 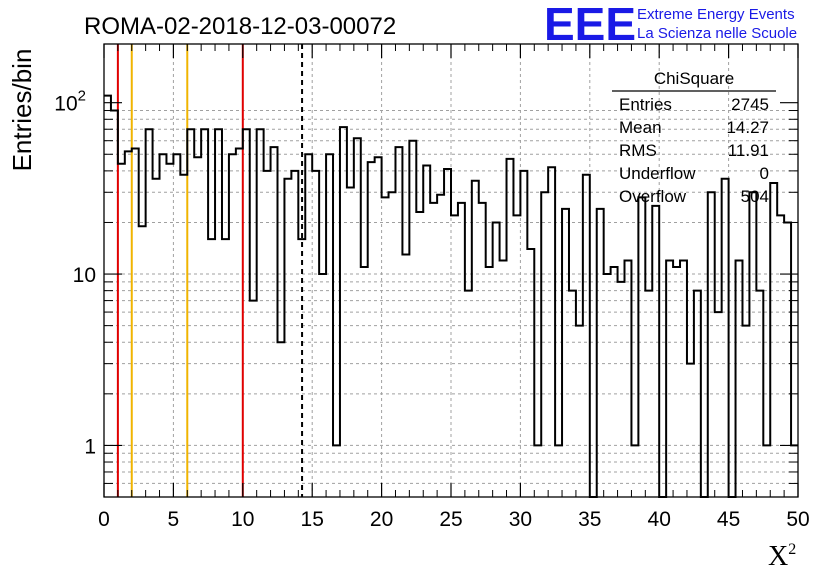 What do you see at coordinates (748, 150) in the screenshot?
I see `stats-value: 11.91` at bounding box center [748, 150].